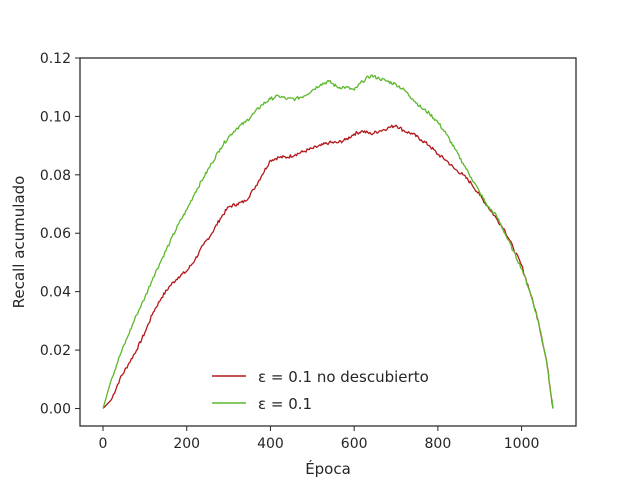  Describe the element at coordinates (19, 242) in the screenshot. I see `y-axis-label: Recall acumulado` at that location.